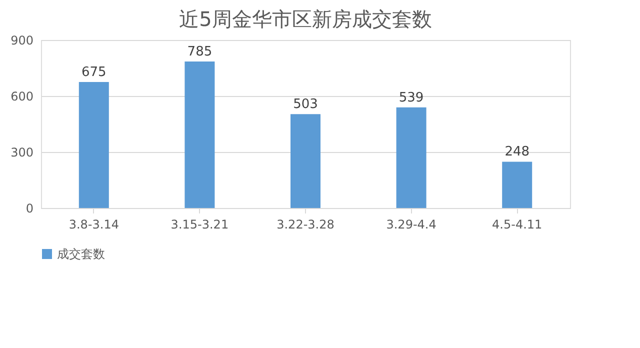 The image size is (640, 348). Describe the element at coordinates (305, 19) in the screenshot. I see `chart-title: 近5周金华市区新房成交套数` at that location.